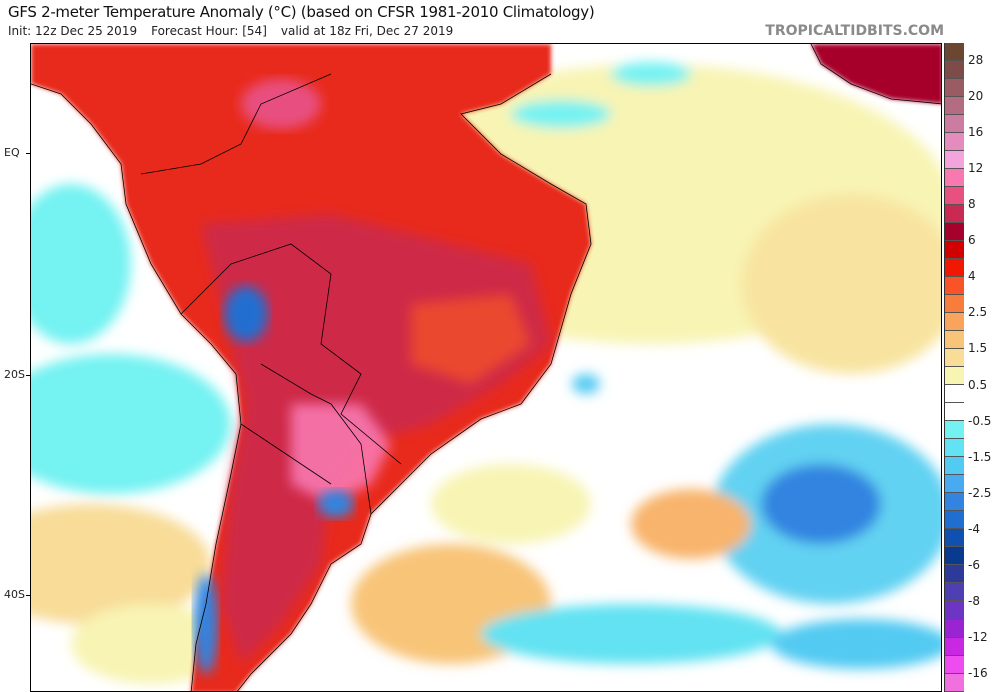  I want to click on color-scale-label: -8, so click(974, 600).